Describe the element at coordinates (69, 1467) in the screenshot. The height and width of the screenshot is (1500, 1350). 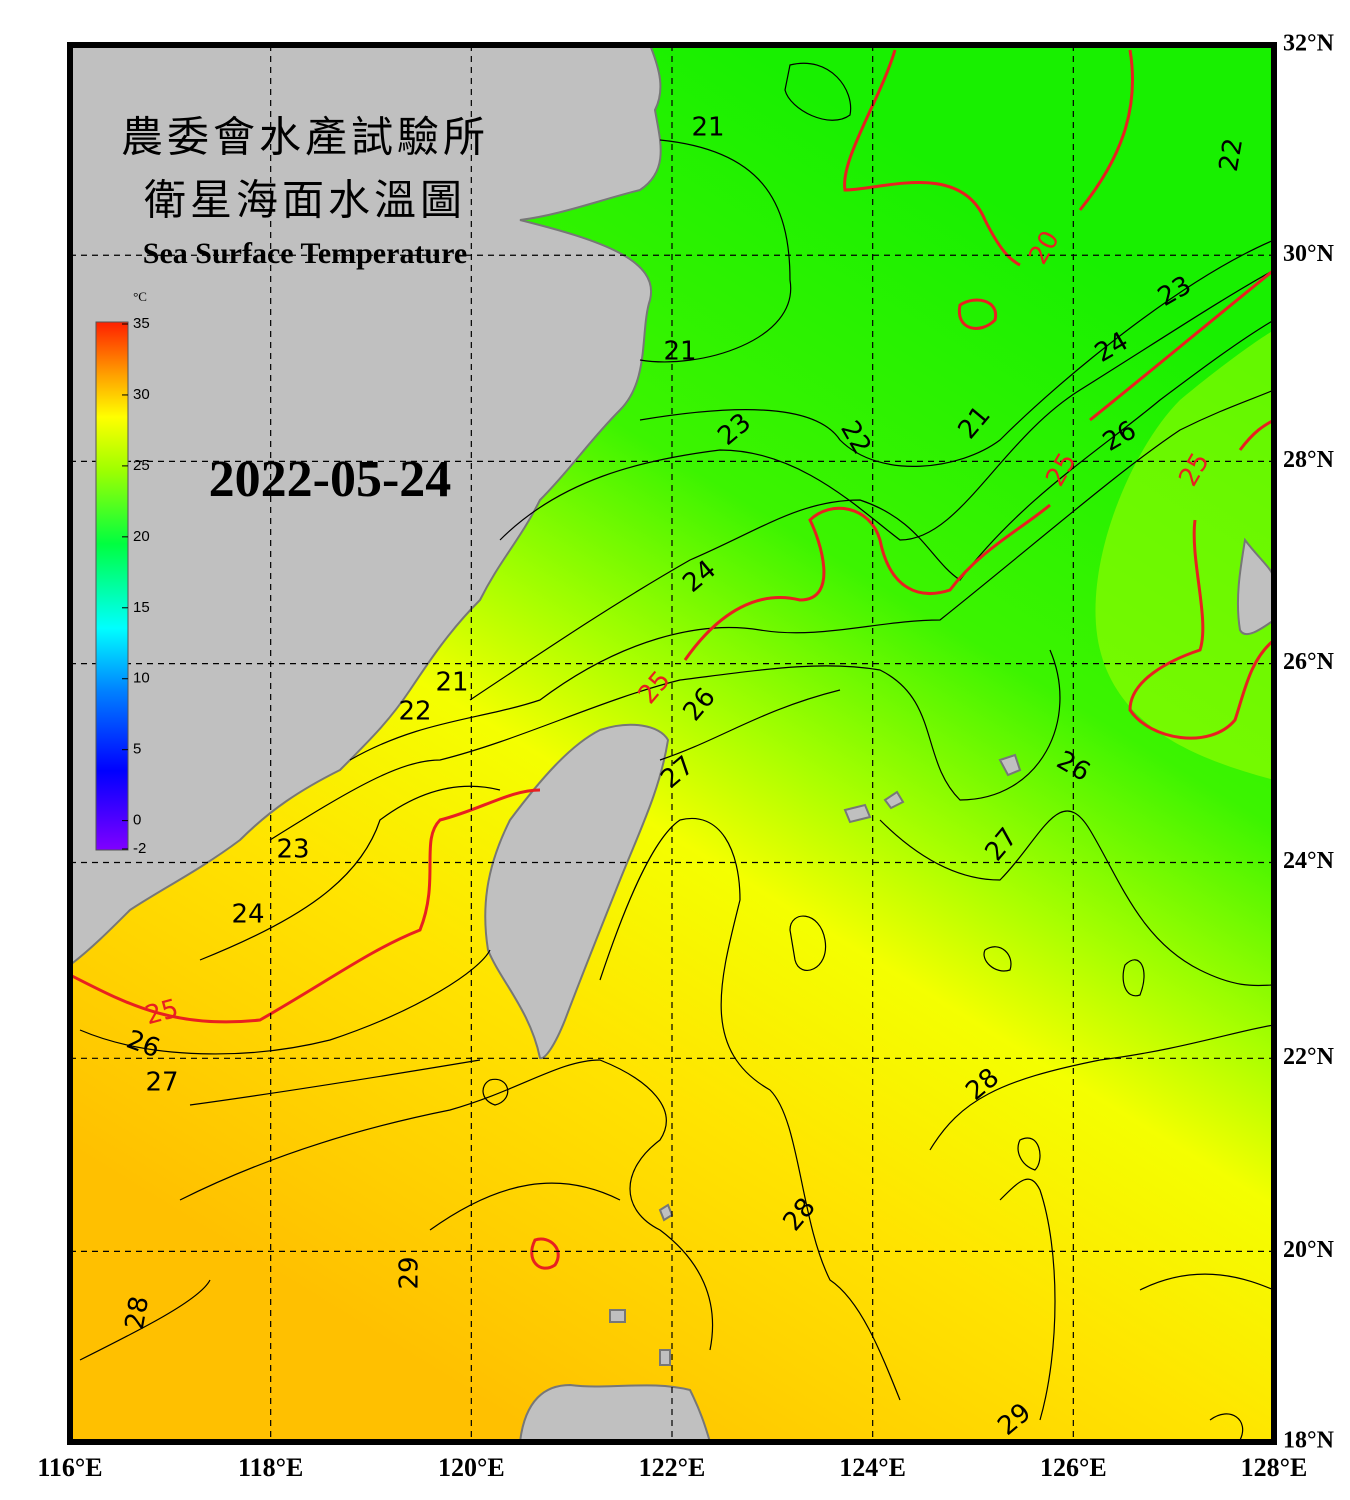
I see `lon-label: 116°E` at that location.